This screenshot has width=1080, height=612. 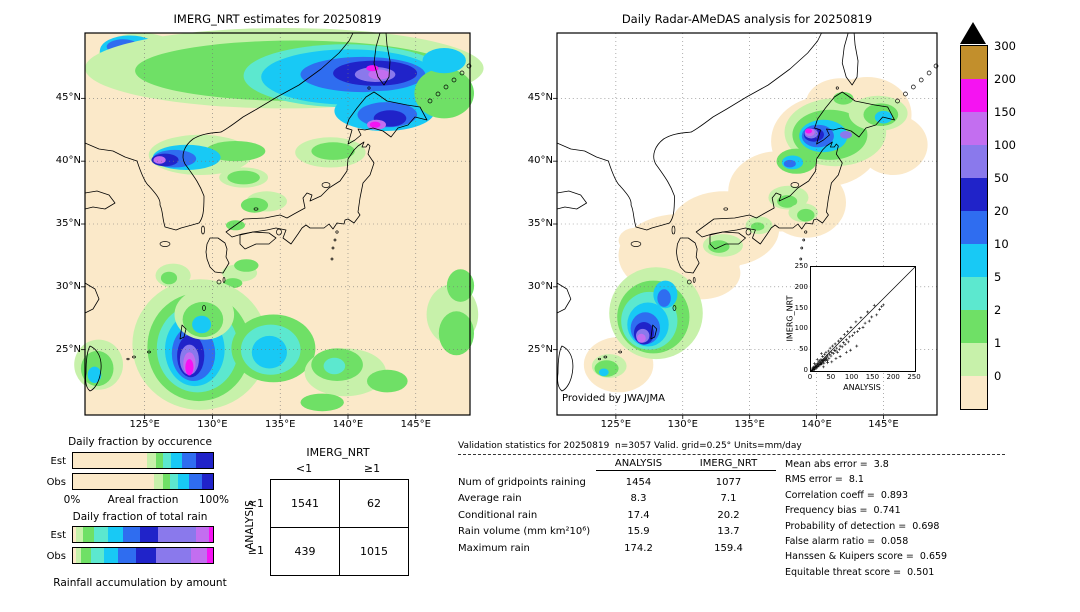 I want to click on column-header-analysis: ANALYSIS, so click(x=638, y=463).